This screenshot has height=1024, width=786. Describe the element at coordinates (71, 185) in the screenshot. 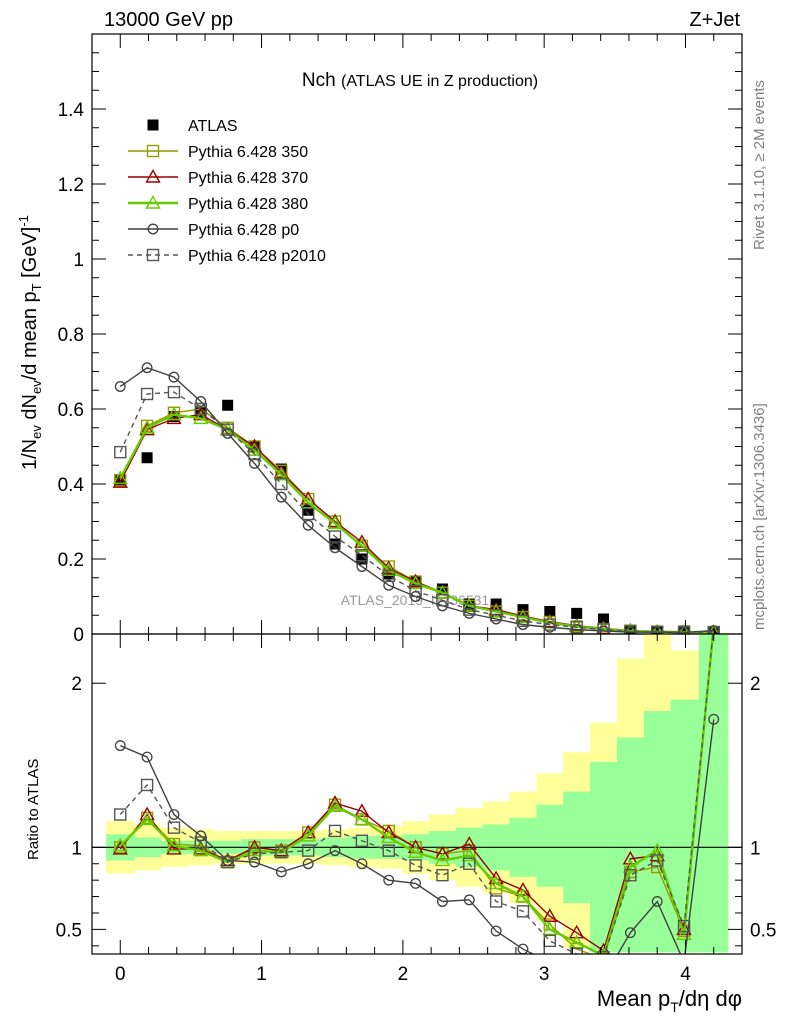

I see `main-ytick-label: 1.2` at that location.